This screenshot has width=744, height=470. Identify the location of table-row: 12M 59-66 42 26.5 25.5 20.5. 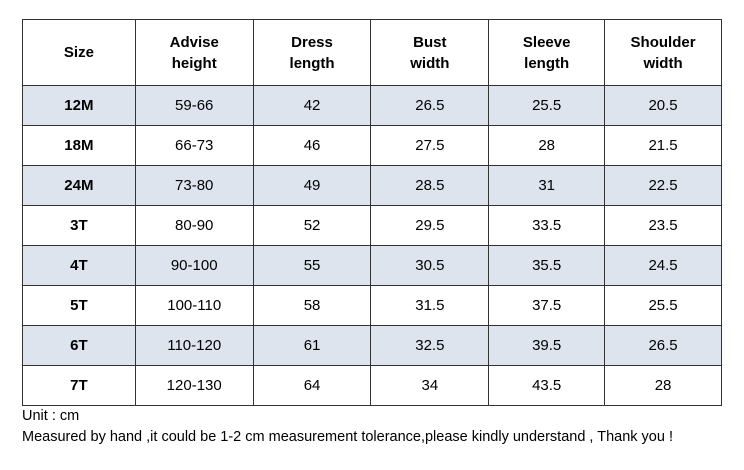
(372, 105).